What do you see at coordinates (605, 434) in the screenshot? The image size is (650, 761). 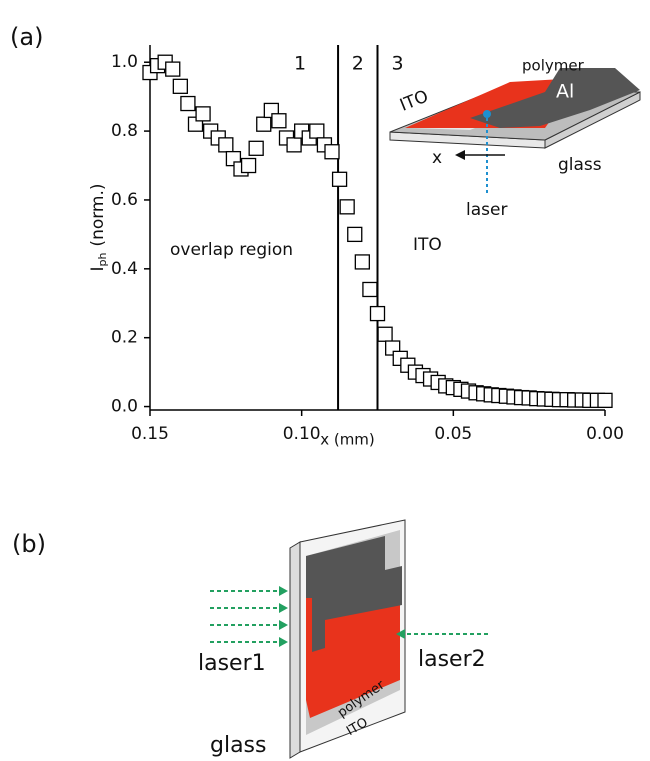 I see `x-tick-label: 0.00` at bounding box center [605, 434].